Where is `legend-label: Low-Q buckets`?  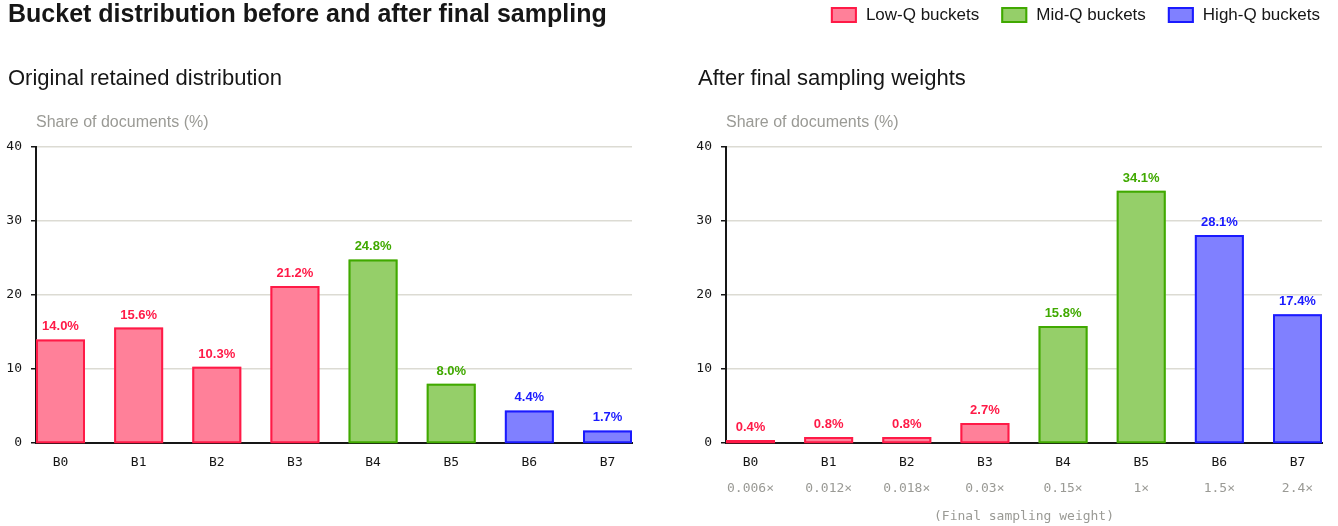 legend-label: Low-Q buckets is located at coordinates (922, 14).